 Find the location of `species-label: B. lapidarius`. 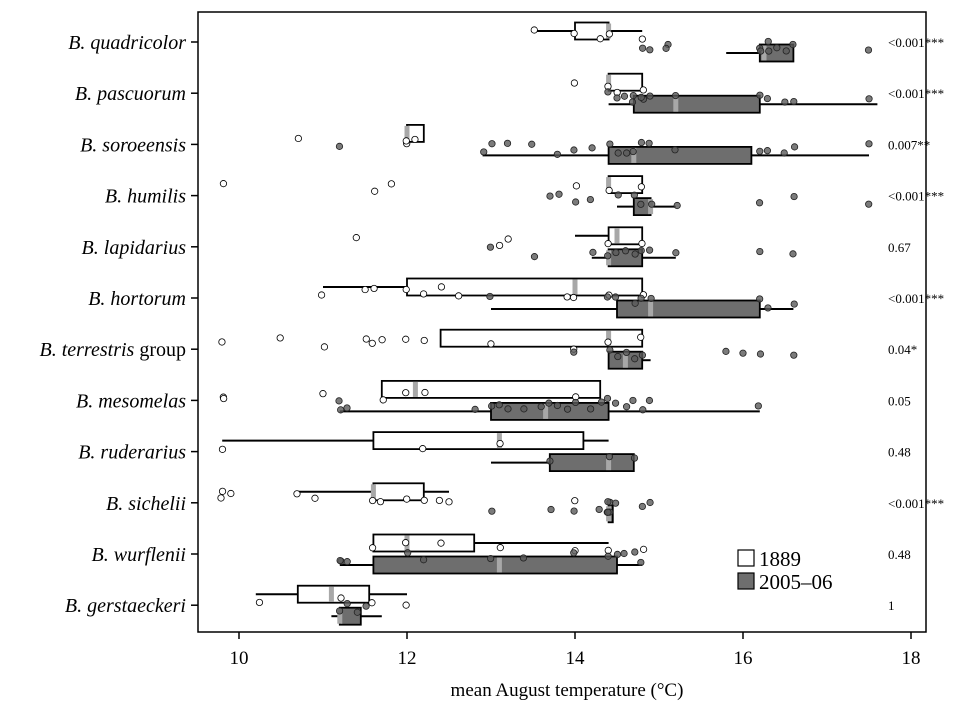

species-label: B. lapidarius is located at coordinates (134, 248).